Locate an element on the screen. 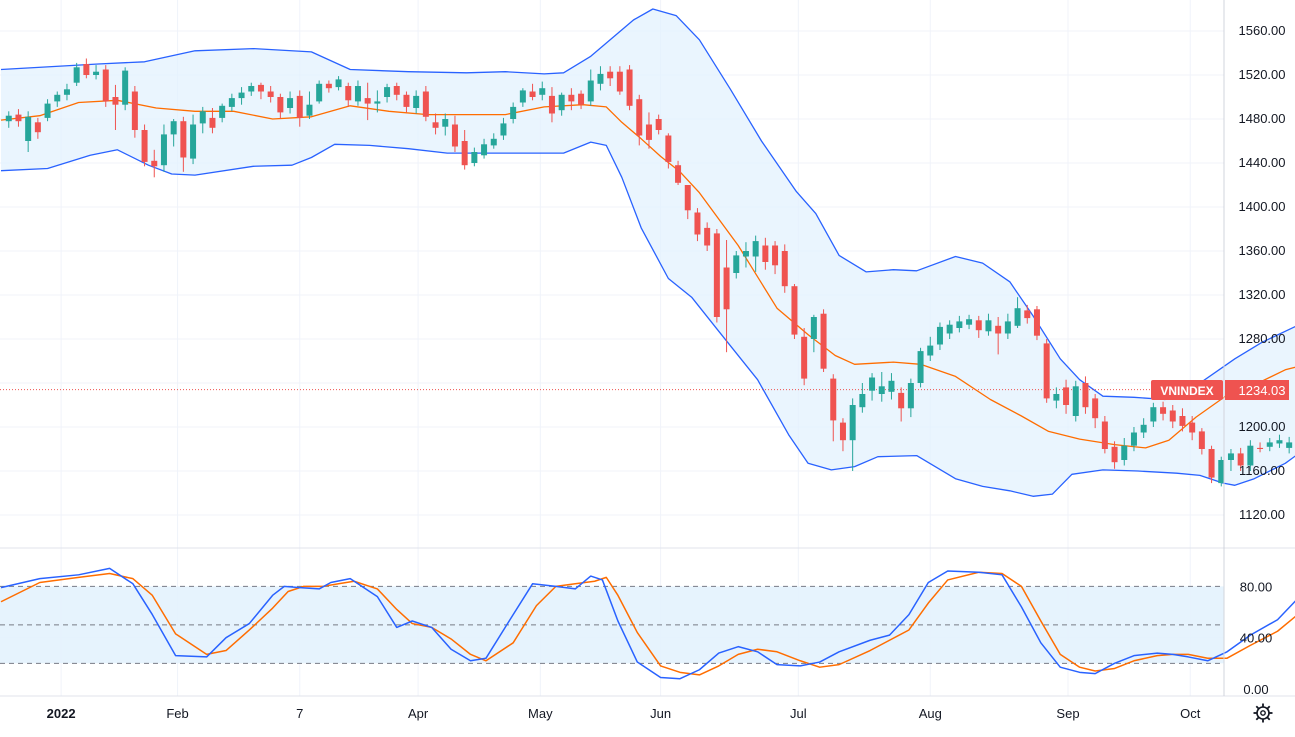  time-tick-label: Oct is located at coordinates (1190, 713).